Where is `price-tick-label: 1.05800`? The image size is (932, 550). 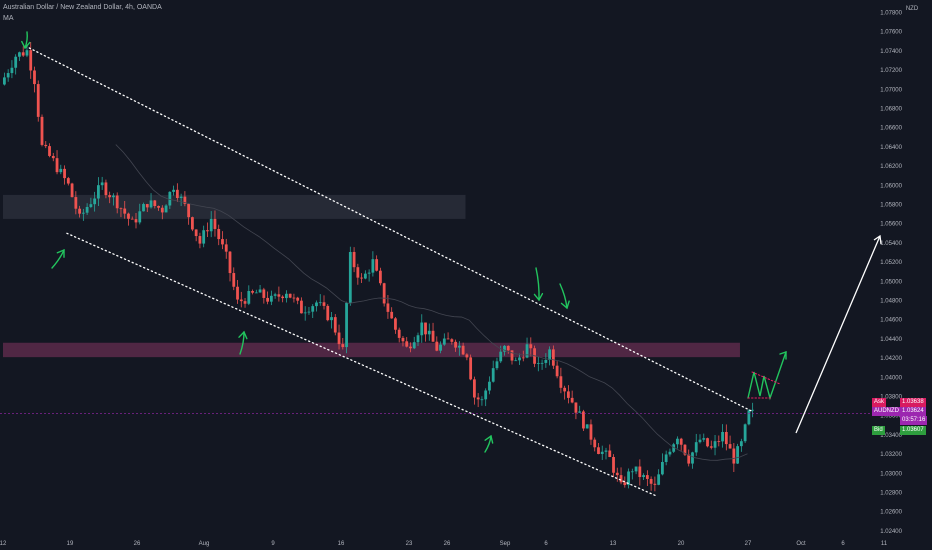 price-tick-label: 1.05800 is located at coordinates (891, 206).